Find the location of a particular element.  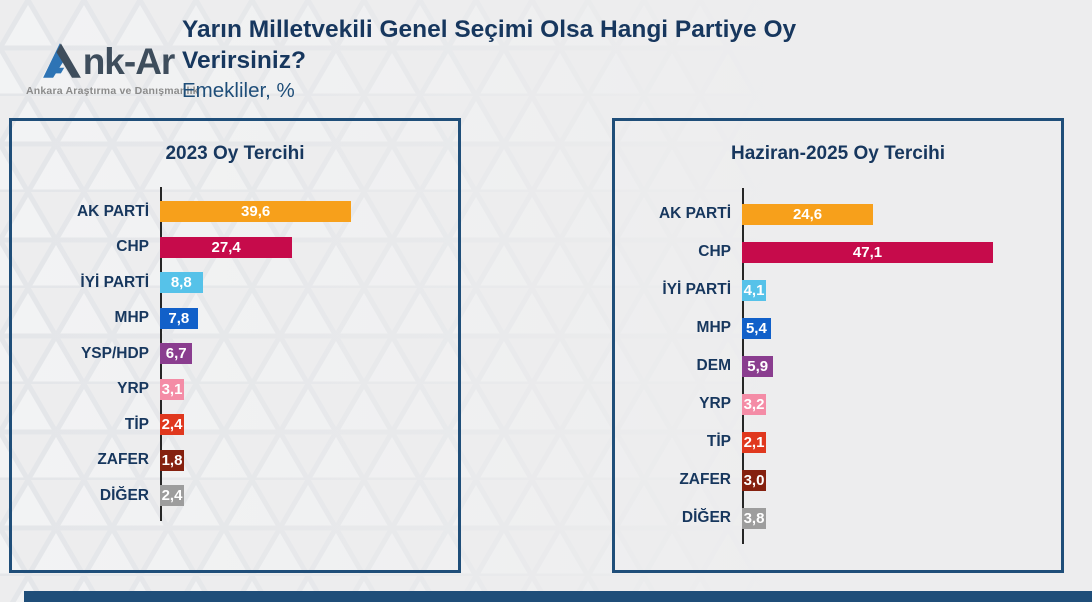

chart-row: İYİ PARTİ 4,1 is located at coordinates (836, 290).